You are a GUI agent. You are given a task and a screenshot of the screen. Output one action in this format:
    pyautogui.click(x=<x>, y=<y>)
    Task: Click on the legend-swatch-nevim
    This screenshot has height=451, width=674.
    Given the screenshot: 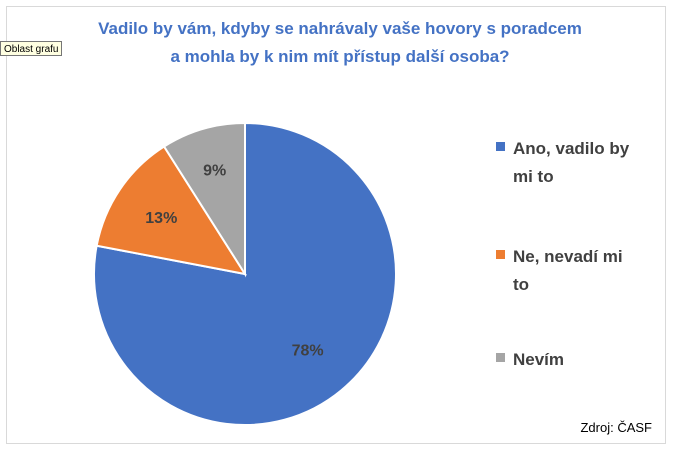 What is the action you would take?
    pyautogui.click(x=500, y=357)
    